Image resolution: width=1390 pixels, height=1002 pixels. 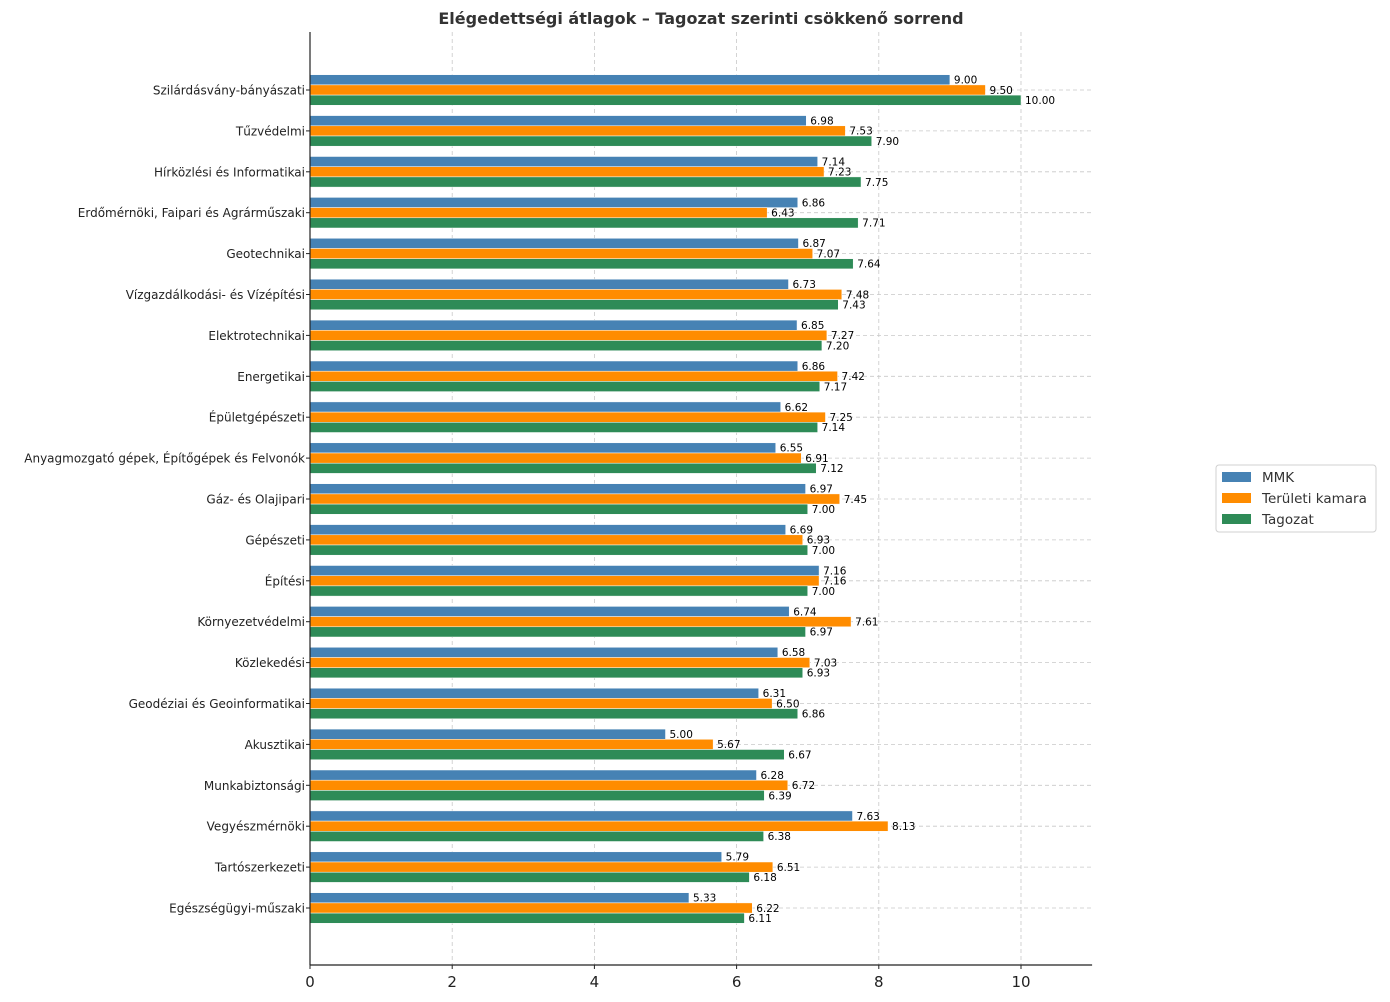 I want to click on value-label: 6.31, so click(x=774, y=694).